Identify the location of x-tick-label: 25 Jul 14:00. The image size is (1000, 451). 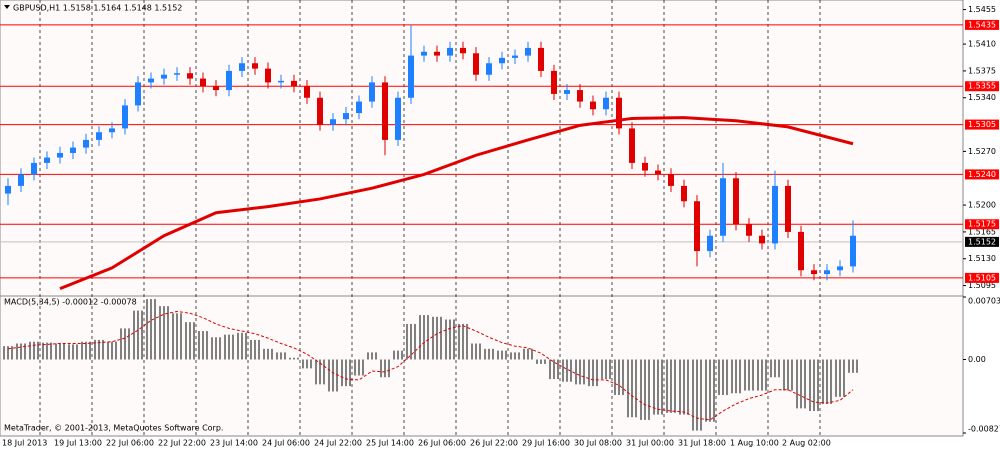
(390, 443).